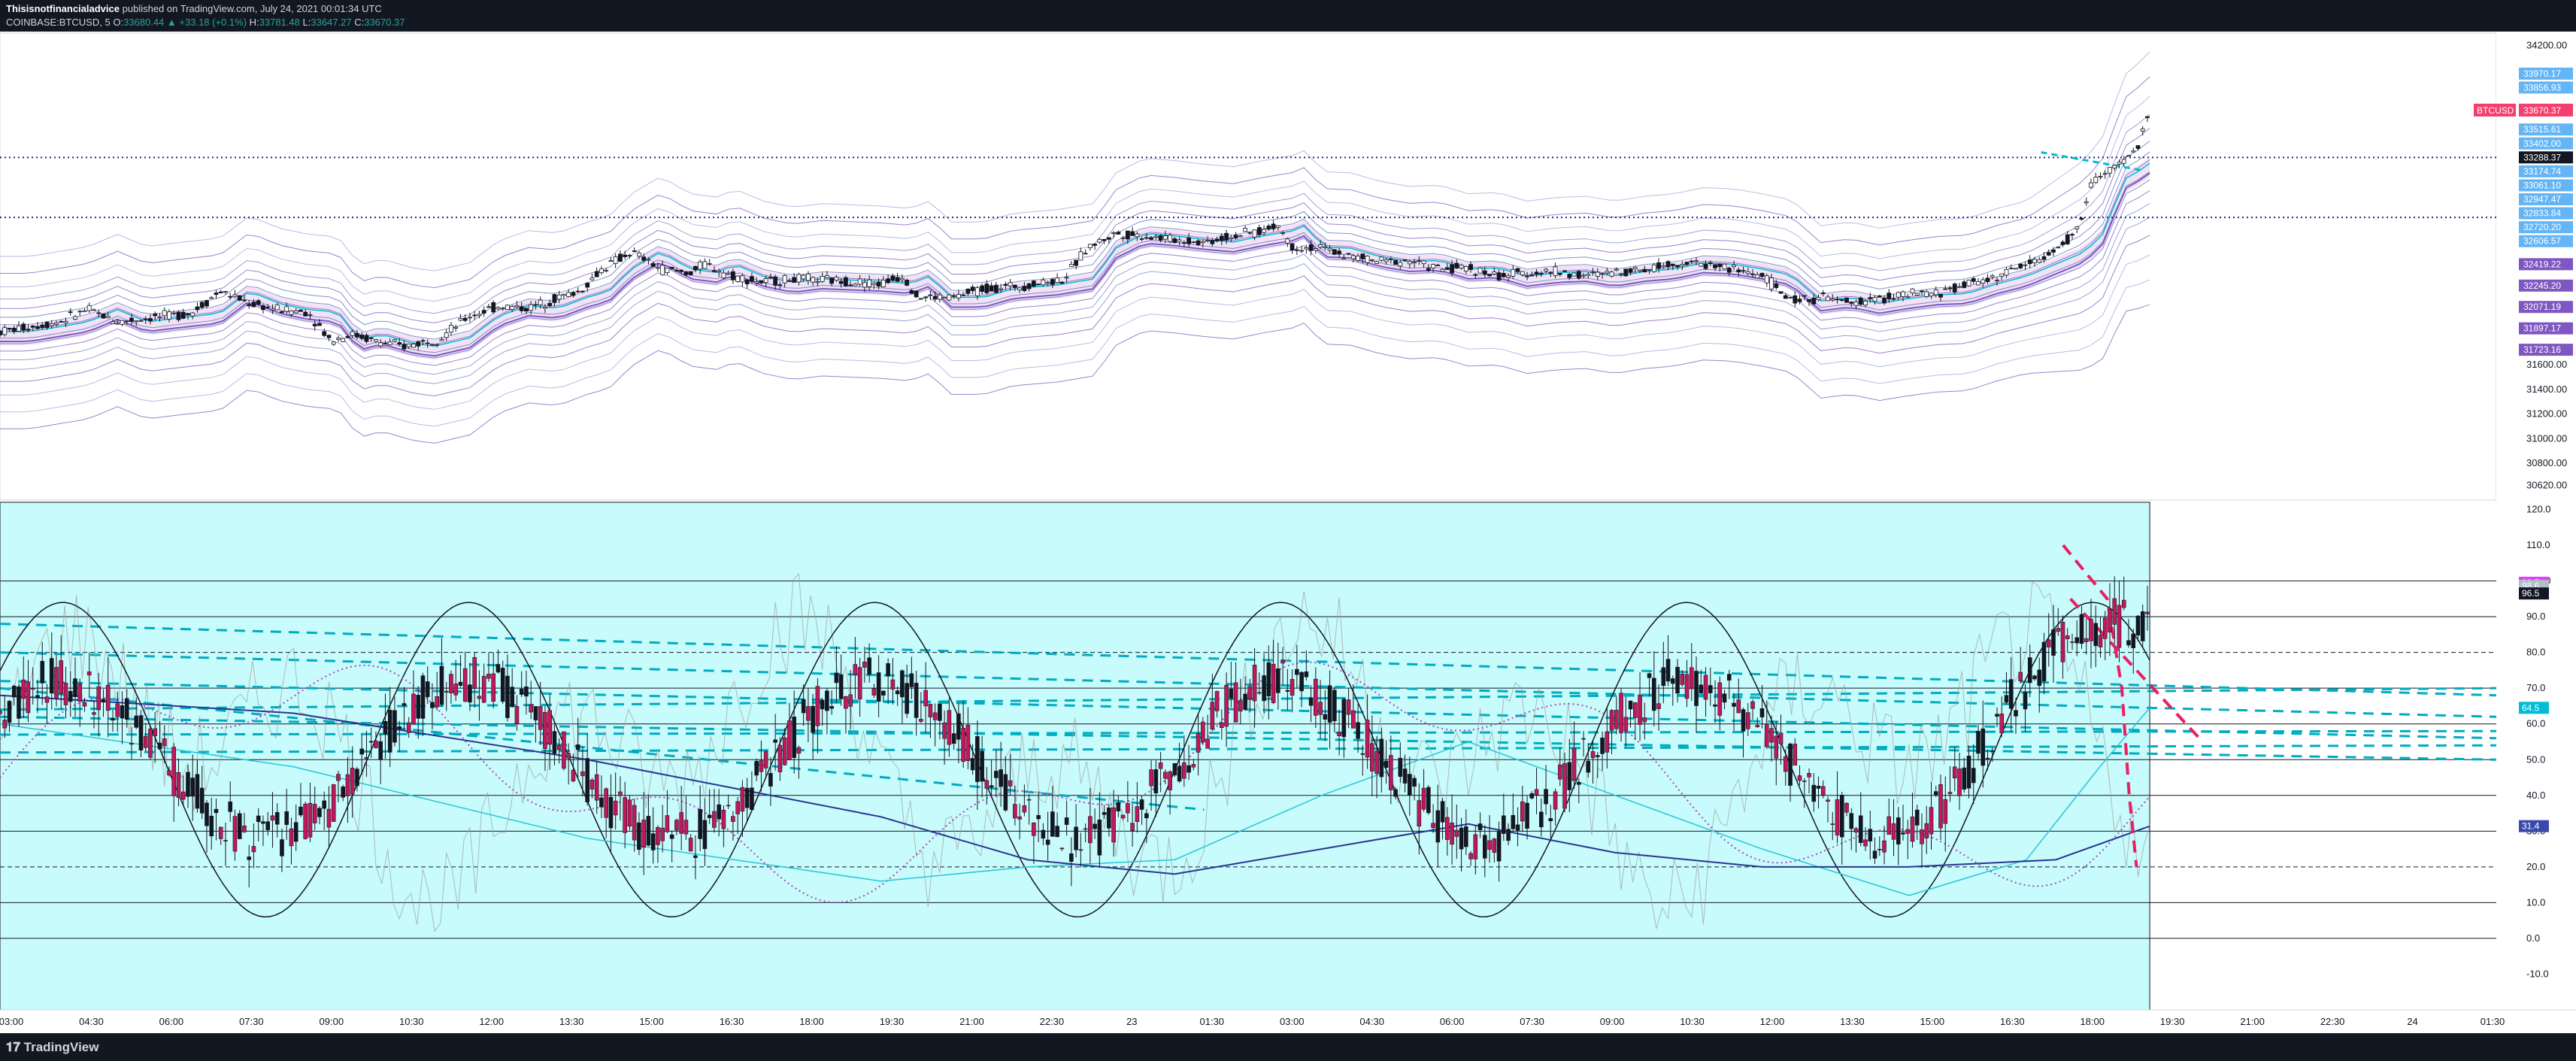 The height and width of the screenshot is (1061, 2576). I want to click on symbol-label: COINBASE:BTCUSD, 5, so click(58, 22).